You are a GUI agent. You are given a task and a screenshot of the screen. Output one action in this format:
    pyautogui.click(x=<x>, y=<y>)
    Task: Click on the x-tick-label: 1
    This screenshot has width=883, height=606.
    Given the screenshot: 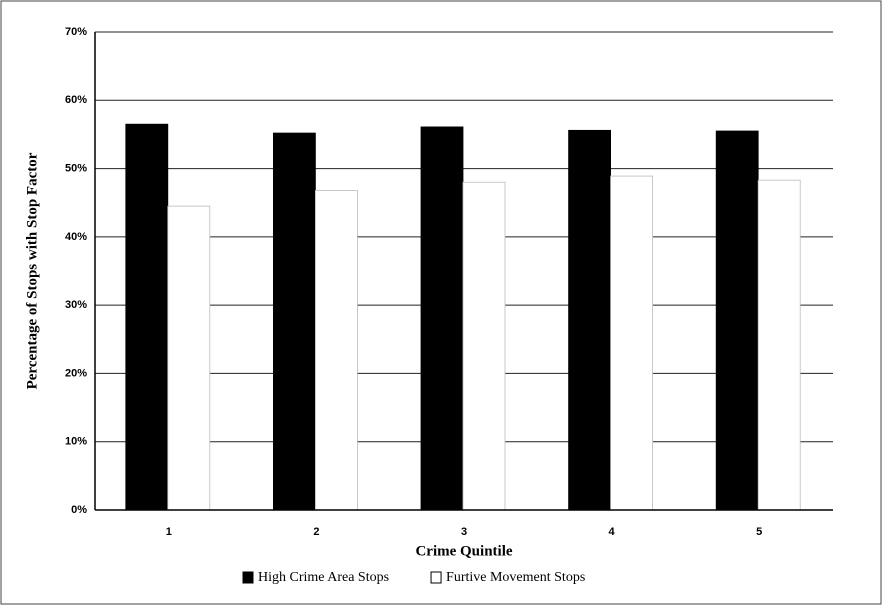 What is the action you would take?
    pyautogui.click(x=169, y=532)
    